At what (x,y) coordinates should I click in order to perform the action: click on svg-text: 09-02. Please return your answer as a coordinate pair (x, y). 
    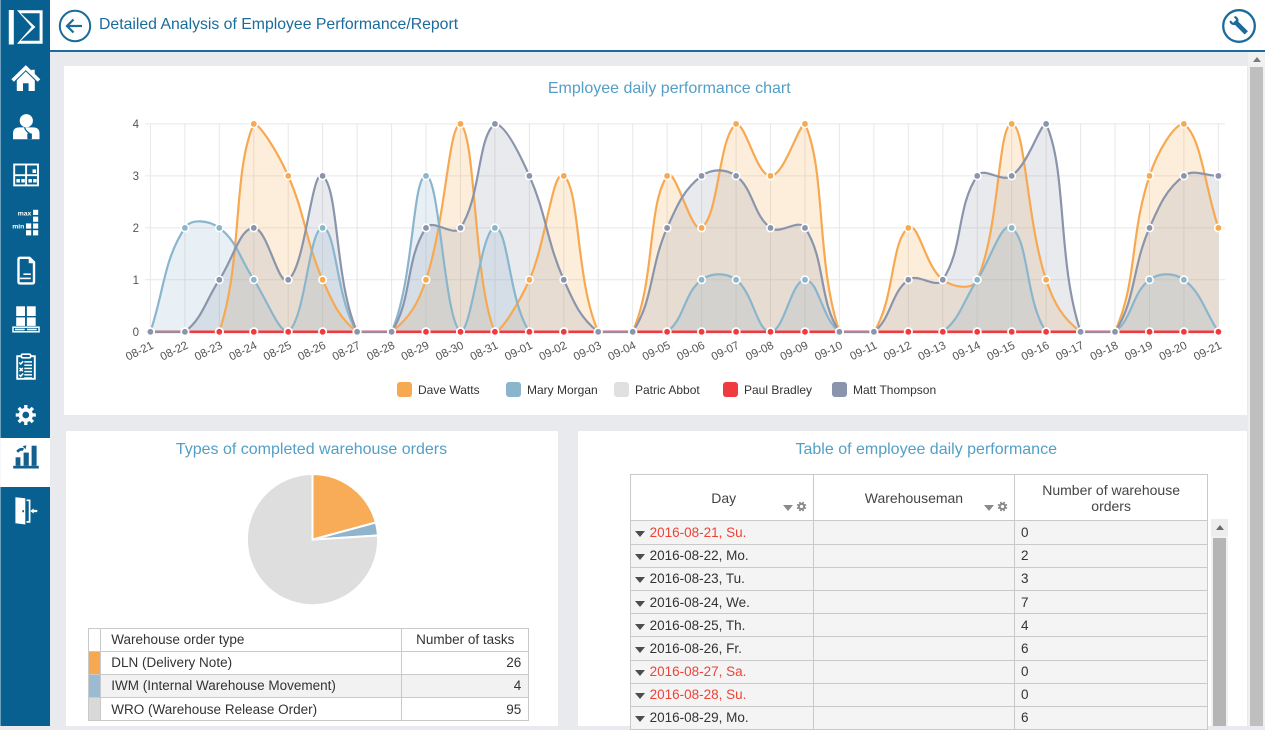
    Looking at the image, I should click on (553, 351).